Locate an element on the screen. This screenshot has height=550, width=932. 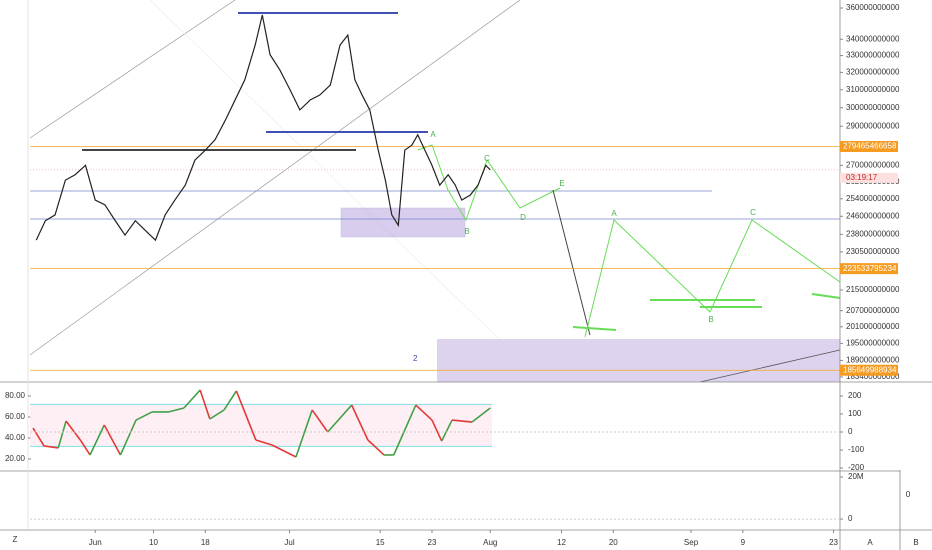
wave-label: D is located at coordinates (523, 217).